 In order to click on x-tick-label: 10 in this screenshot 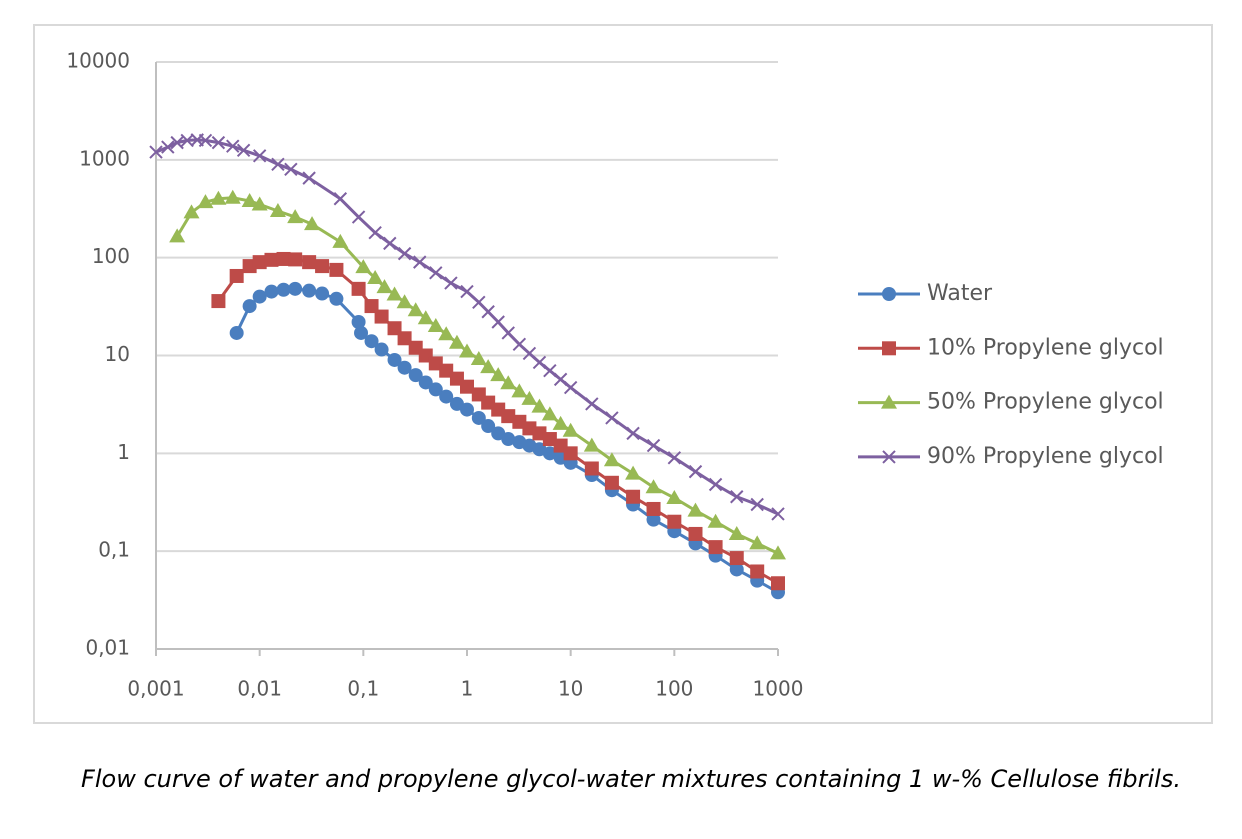, I will do `click(570, 689)`.